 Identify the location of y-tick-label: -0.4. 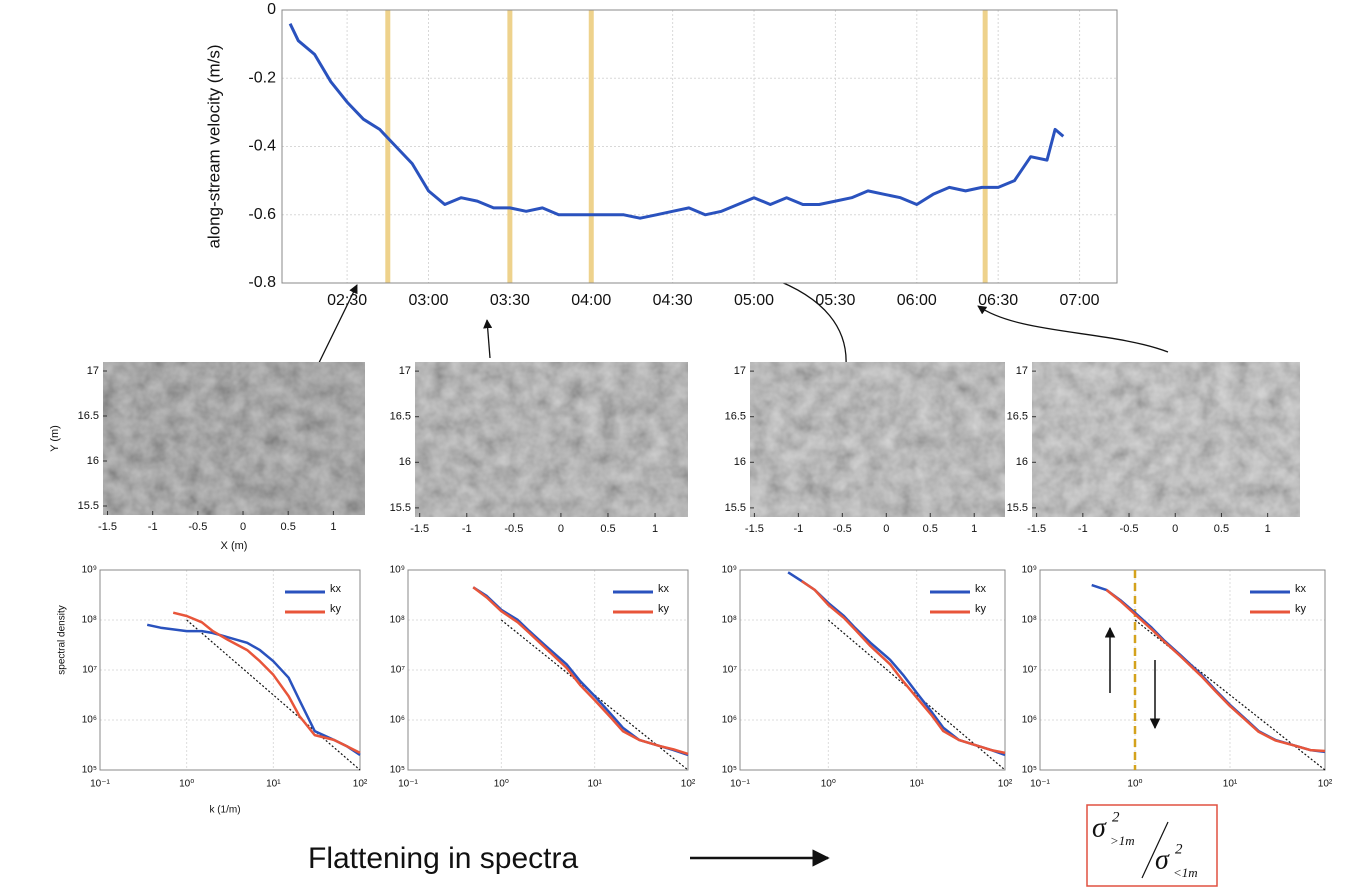
(262, 146).